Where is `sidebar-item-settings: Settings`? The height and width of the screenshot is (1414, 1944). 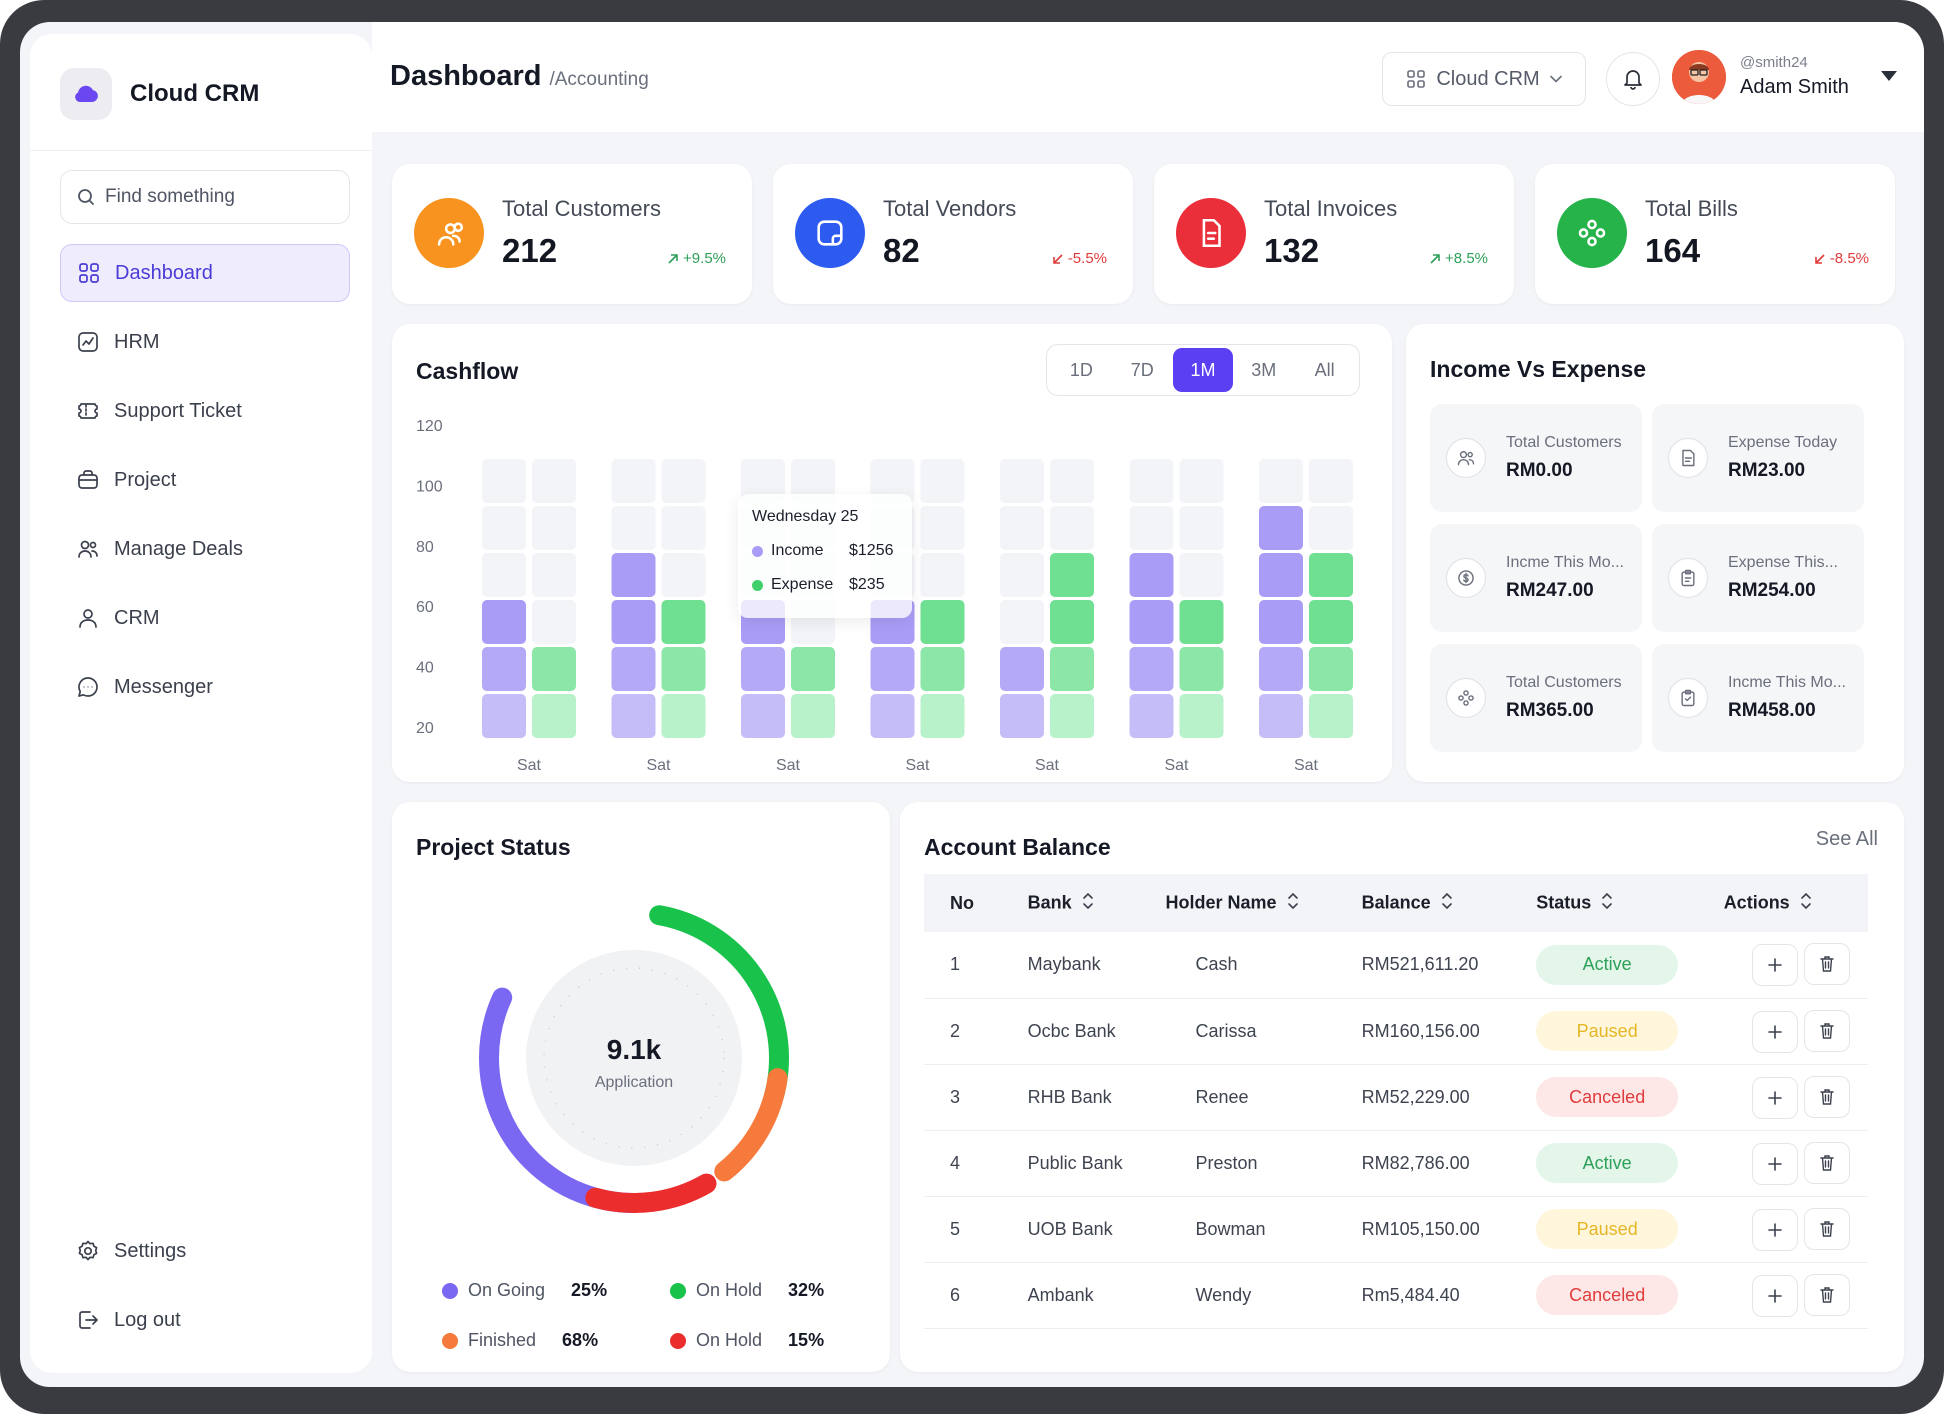 sidebar-item-settings: Settings is located at coordinates (205, 1251).